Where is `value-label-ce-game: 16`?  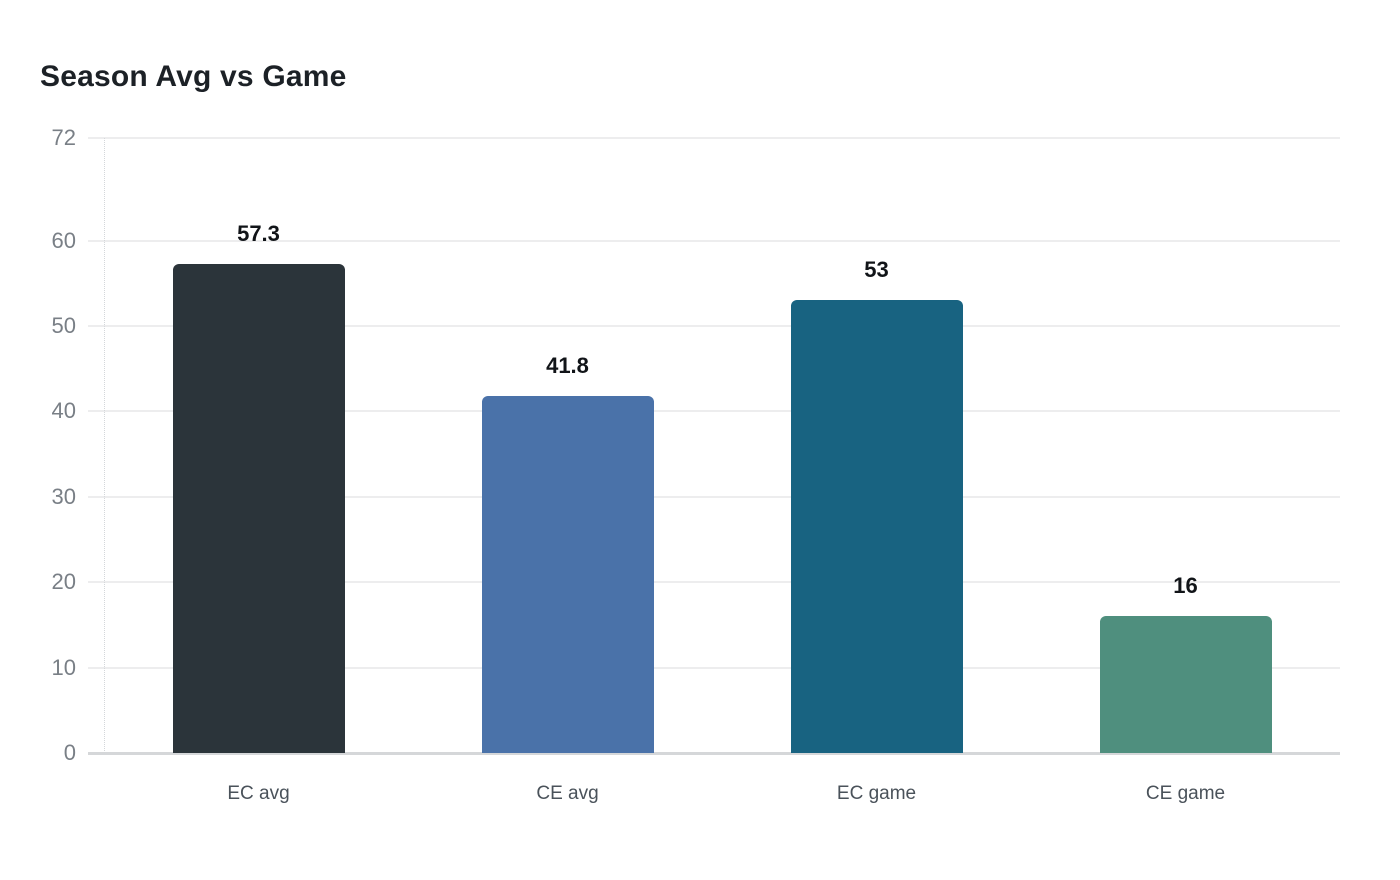 value-label-ce-game: 16 is located at coordinates (1185, 586).